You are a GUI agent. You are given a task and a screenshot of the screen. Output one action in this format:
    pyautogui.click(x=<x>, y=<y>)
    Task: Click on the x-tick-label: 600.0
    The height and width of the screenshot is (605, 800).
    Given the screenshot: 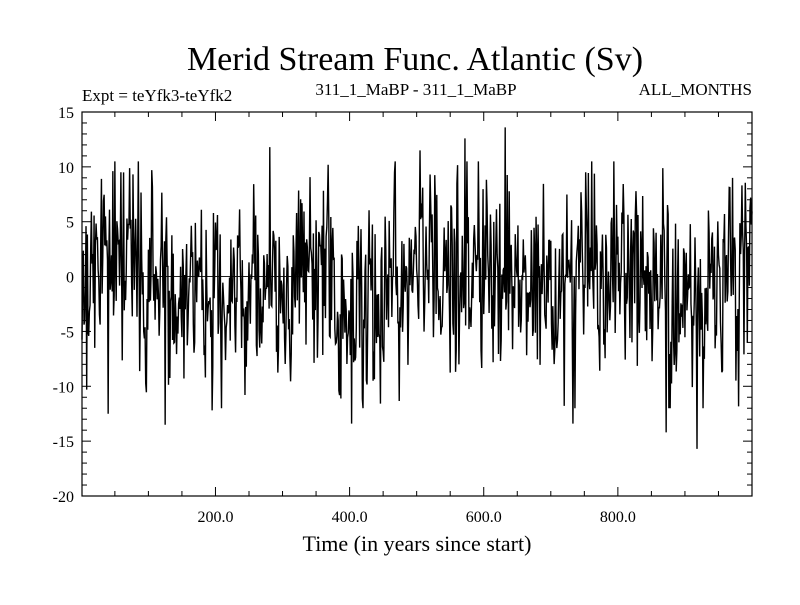 What is the action you would take?
    pyautogui.click(x=484, y=517)
    